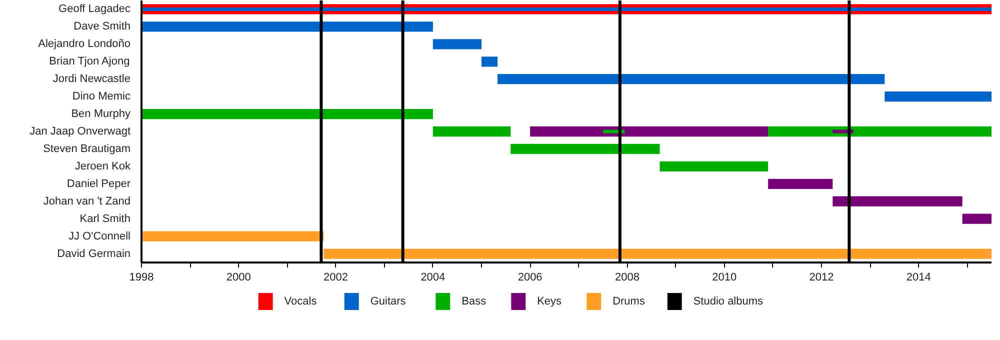  What do you see at coordinates (549, 302) in the screenshot?
I see `legend-label: Keys` at bounding box center [549, 302].